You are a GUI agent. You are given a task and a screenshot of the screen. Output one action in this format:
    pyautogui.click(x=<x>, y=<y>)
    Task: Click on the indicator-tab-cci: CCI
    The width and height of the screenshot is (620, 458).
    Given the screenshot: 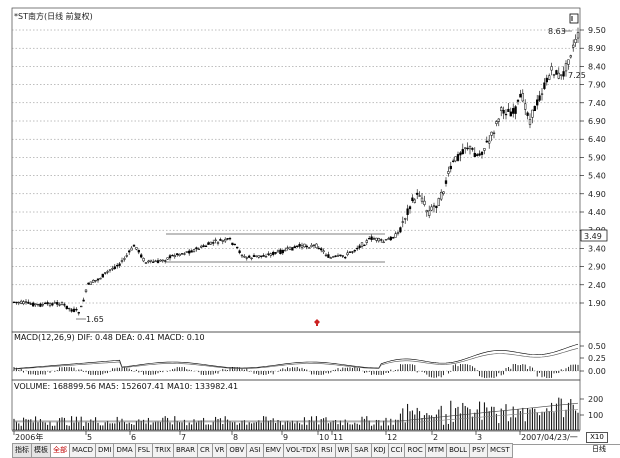 What is the action you would take?
    pyautogui.click(x=397, y=450)
    